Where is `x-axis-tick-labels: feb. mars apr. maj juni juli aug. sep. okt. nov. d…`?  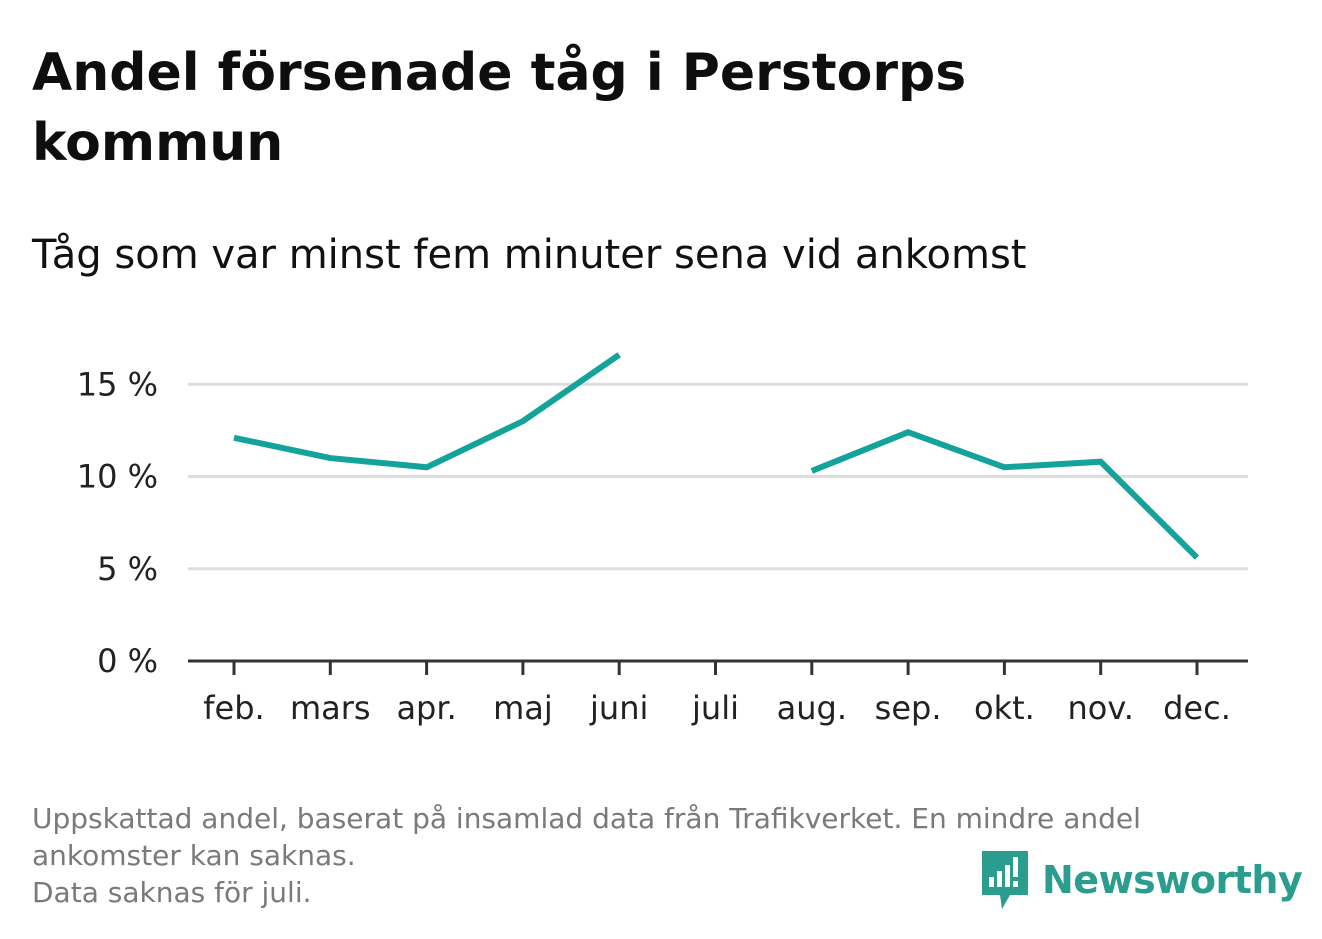
x-axis-tick-labels: feb. mars apr. maj juni juli aug. sep. okt. nov. d… is located at coordinates (717, 708).